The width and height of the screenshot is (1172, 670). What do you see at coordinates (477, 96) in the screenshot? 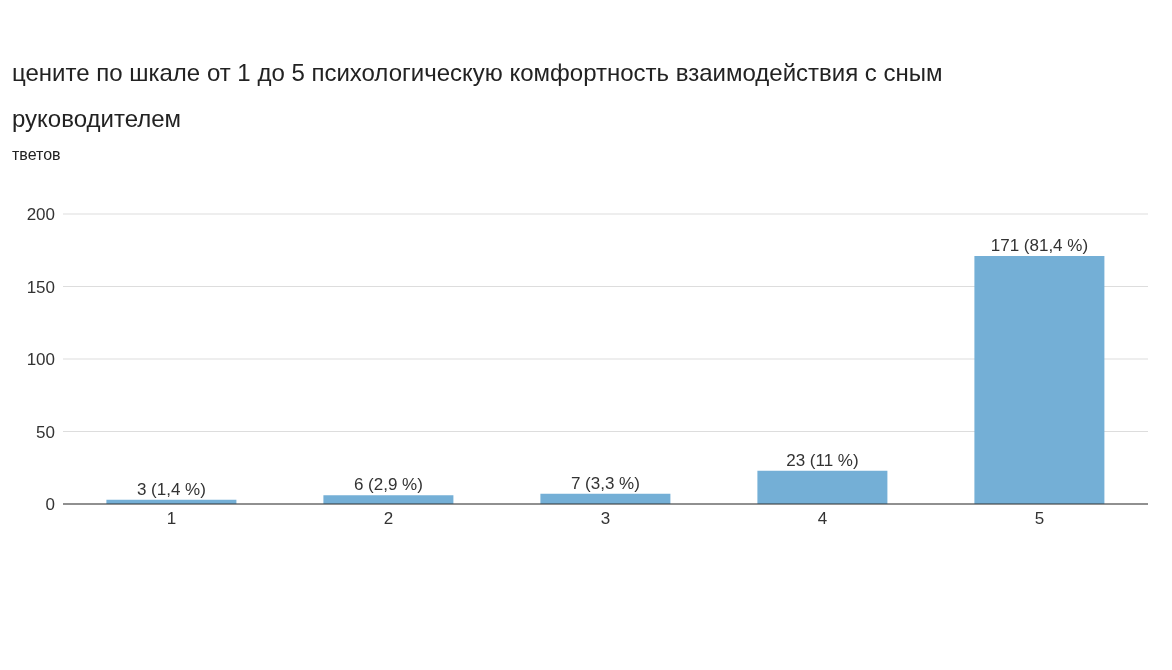
I see `chart-title: цените по шкале от 1 до 5 психологическую комфортность взаимодействия с сным руководителем` at bounding box center [477, 96].